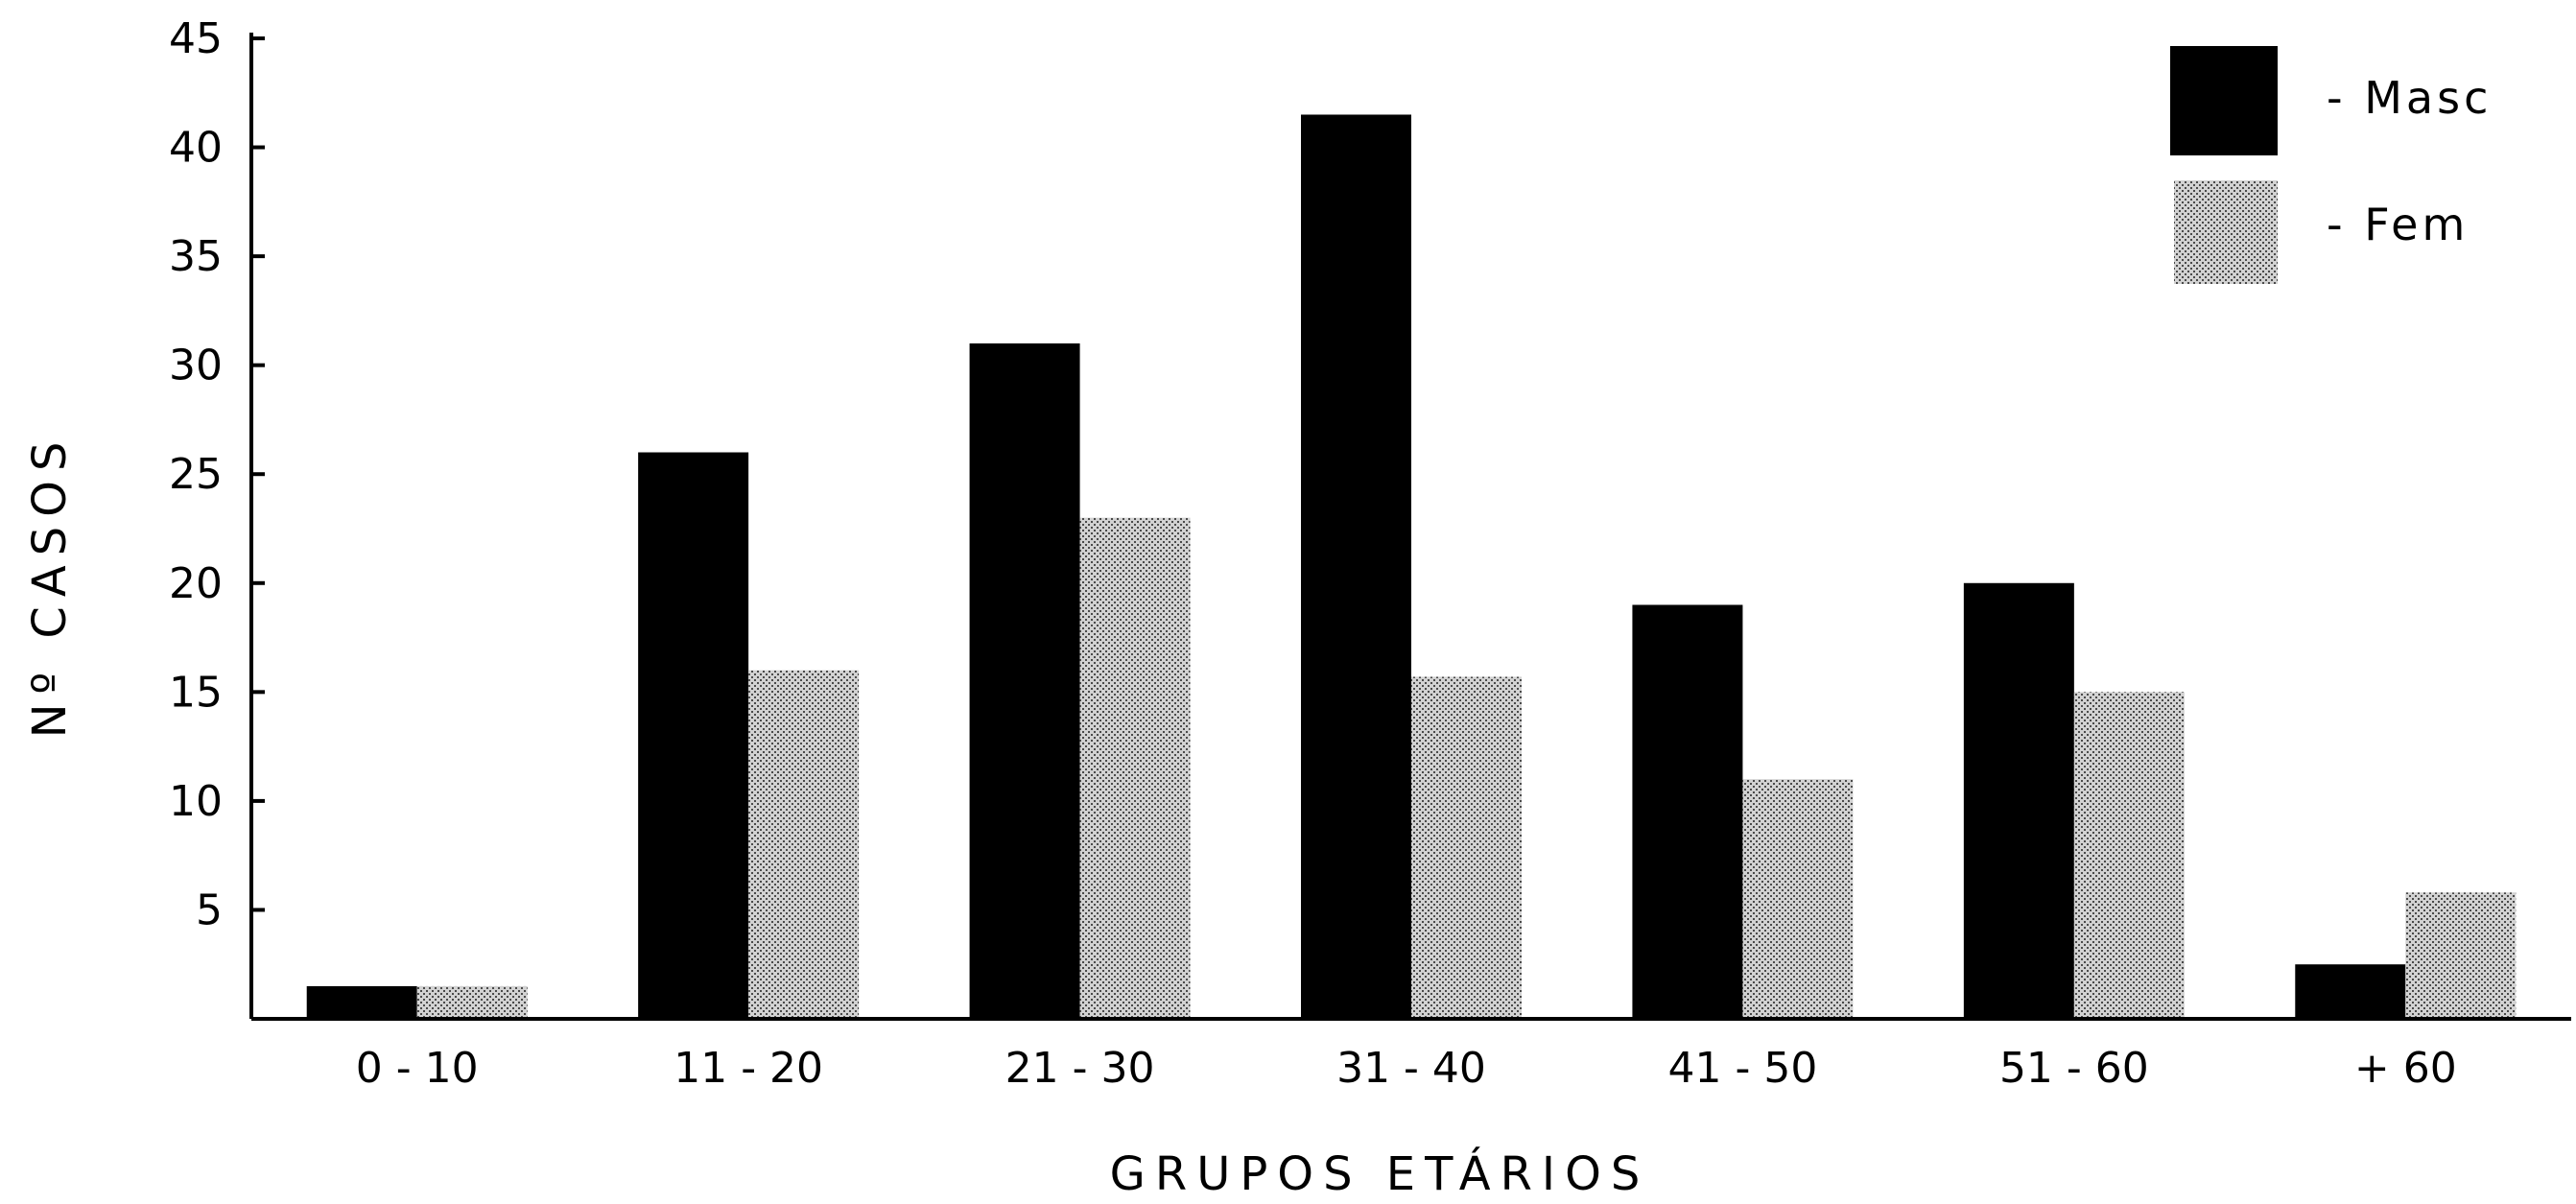  Describe the element at coordinates (210, 909) in the screenshot. I see `y-tick-label: 5` at that location.